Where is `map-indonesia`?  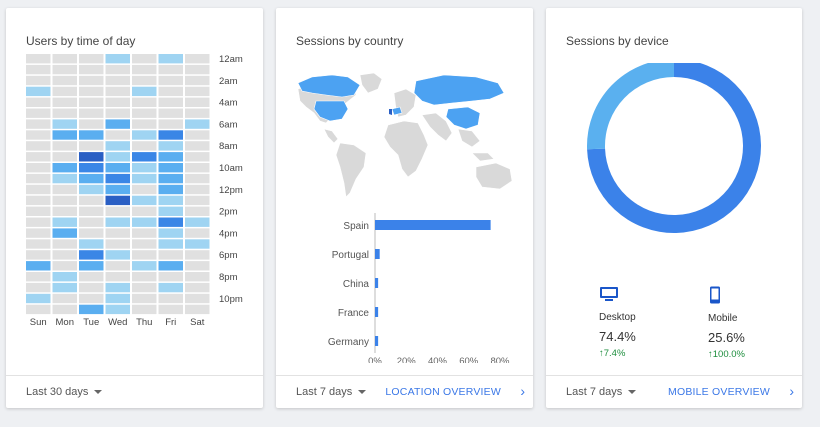 map-indonesia is located at coordinates (483, 157).